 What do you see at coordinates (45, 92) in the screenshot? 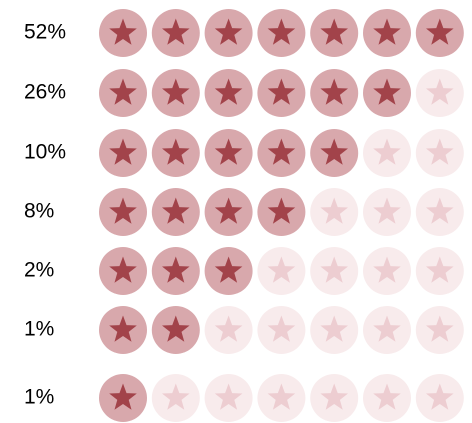
I see `percent-label: 26%` at bounding box center [45, 92].